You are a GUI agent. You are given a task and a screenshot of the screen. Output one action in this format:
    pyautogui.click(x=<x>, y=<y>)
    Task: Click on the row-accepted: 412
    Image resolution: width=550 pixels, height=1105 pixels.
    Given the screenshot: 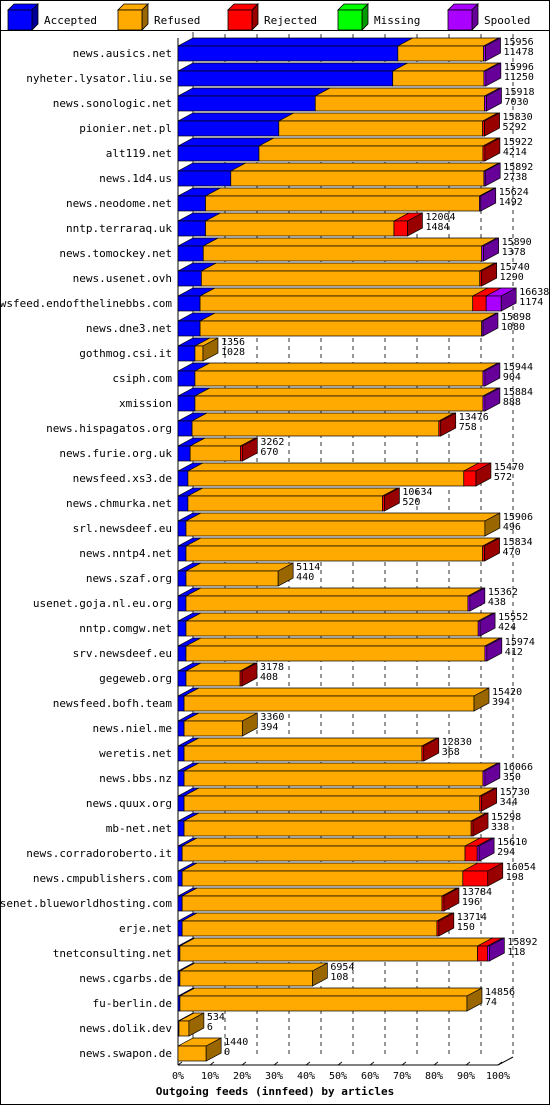 What is the action you would take?
    pyautogui.click(x=514, y=652)
    